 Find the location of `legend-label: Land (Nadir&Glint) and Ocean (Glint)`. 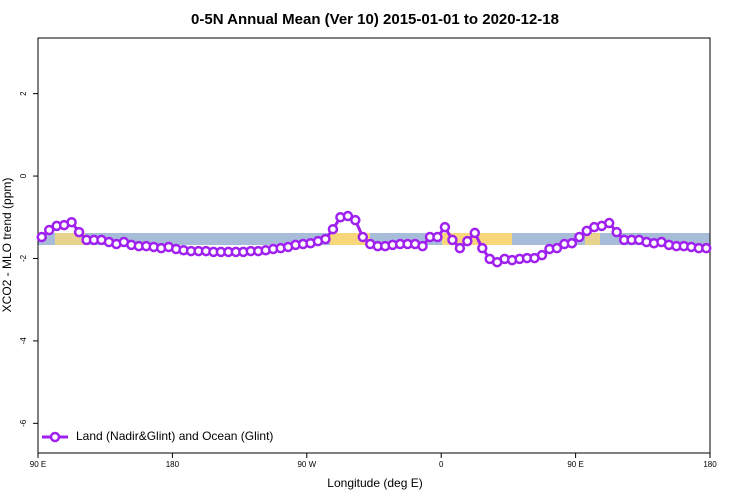

legend-label: Land (Nadir&Glint) and Ocean (Glint) is located at coordinates (174, 436).